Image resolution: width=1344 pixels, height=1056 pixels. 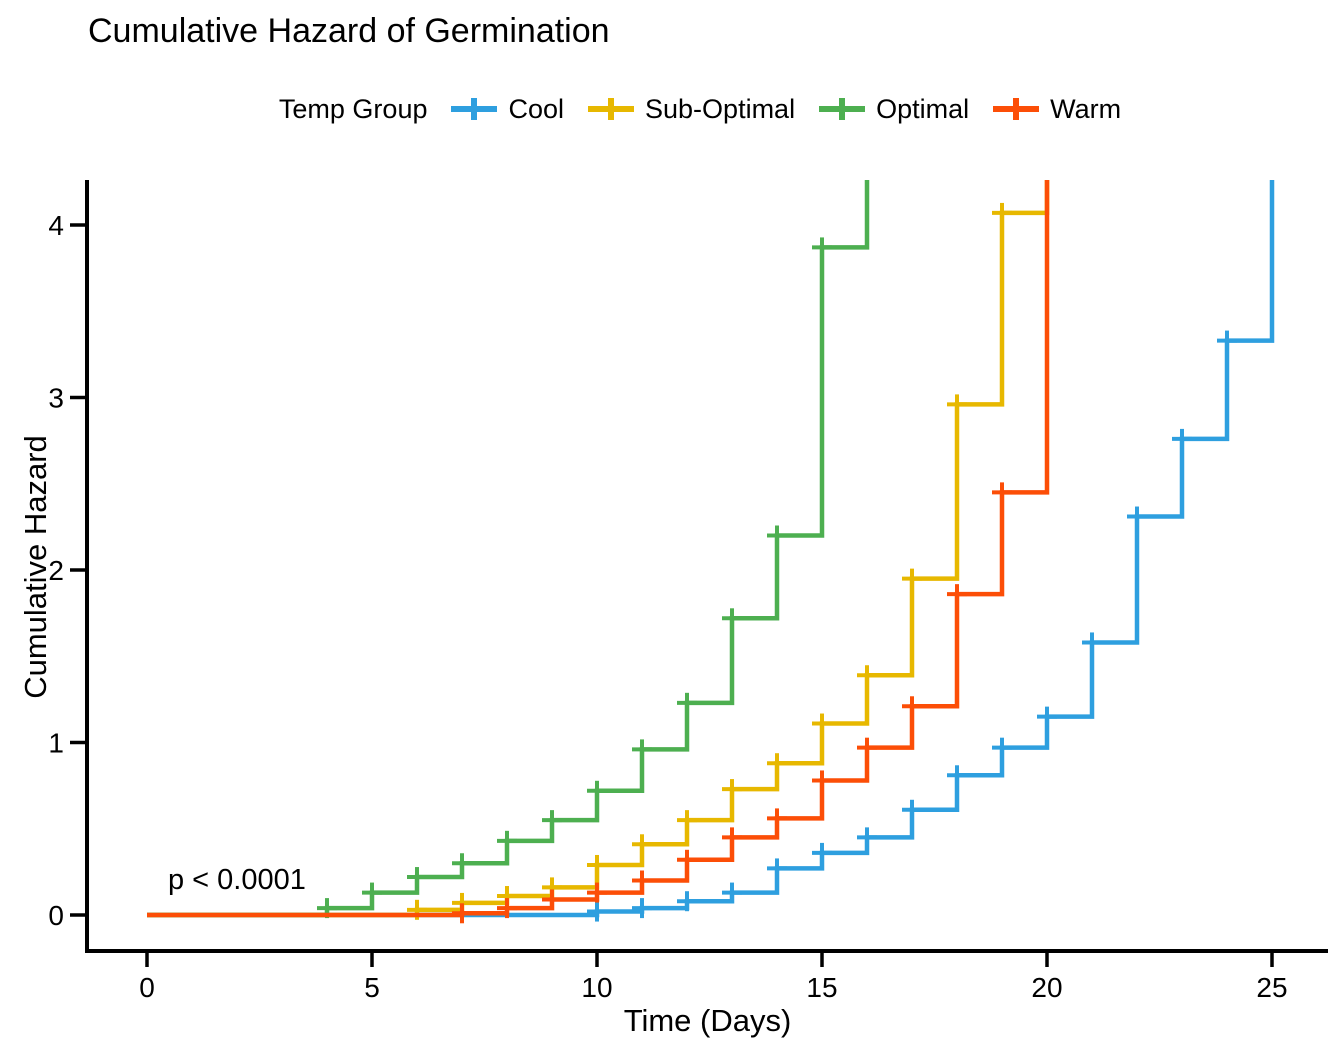 What do you see at coordinates (1086, 108) in the screenshot?
I see `legend-label-warm: Warm` at bounding box center [1086, 108].